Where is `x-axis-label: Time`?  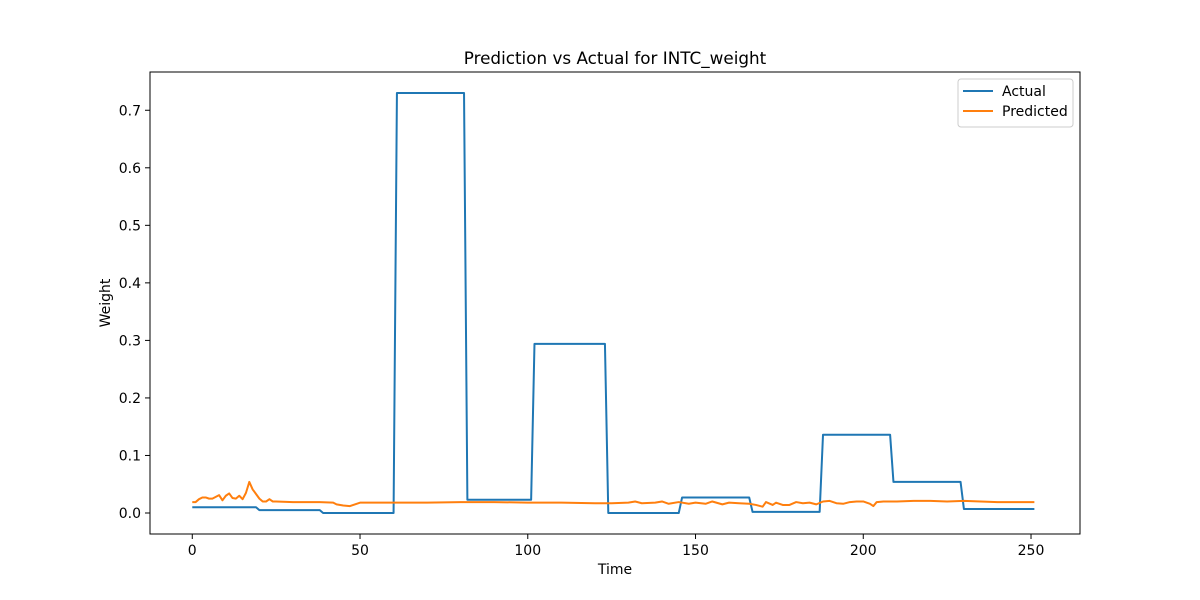 x-axis-label: Time is located at coordinates (614, 570).